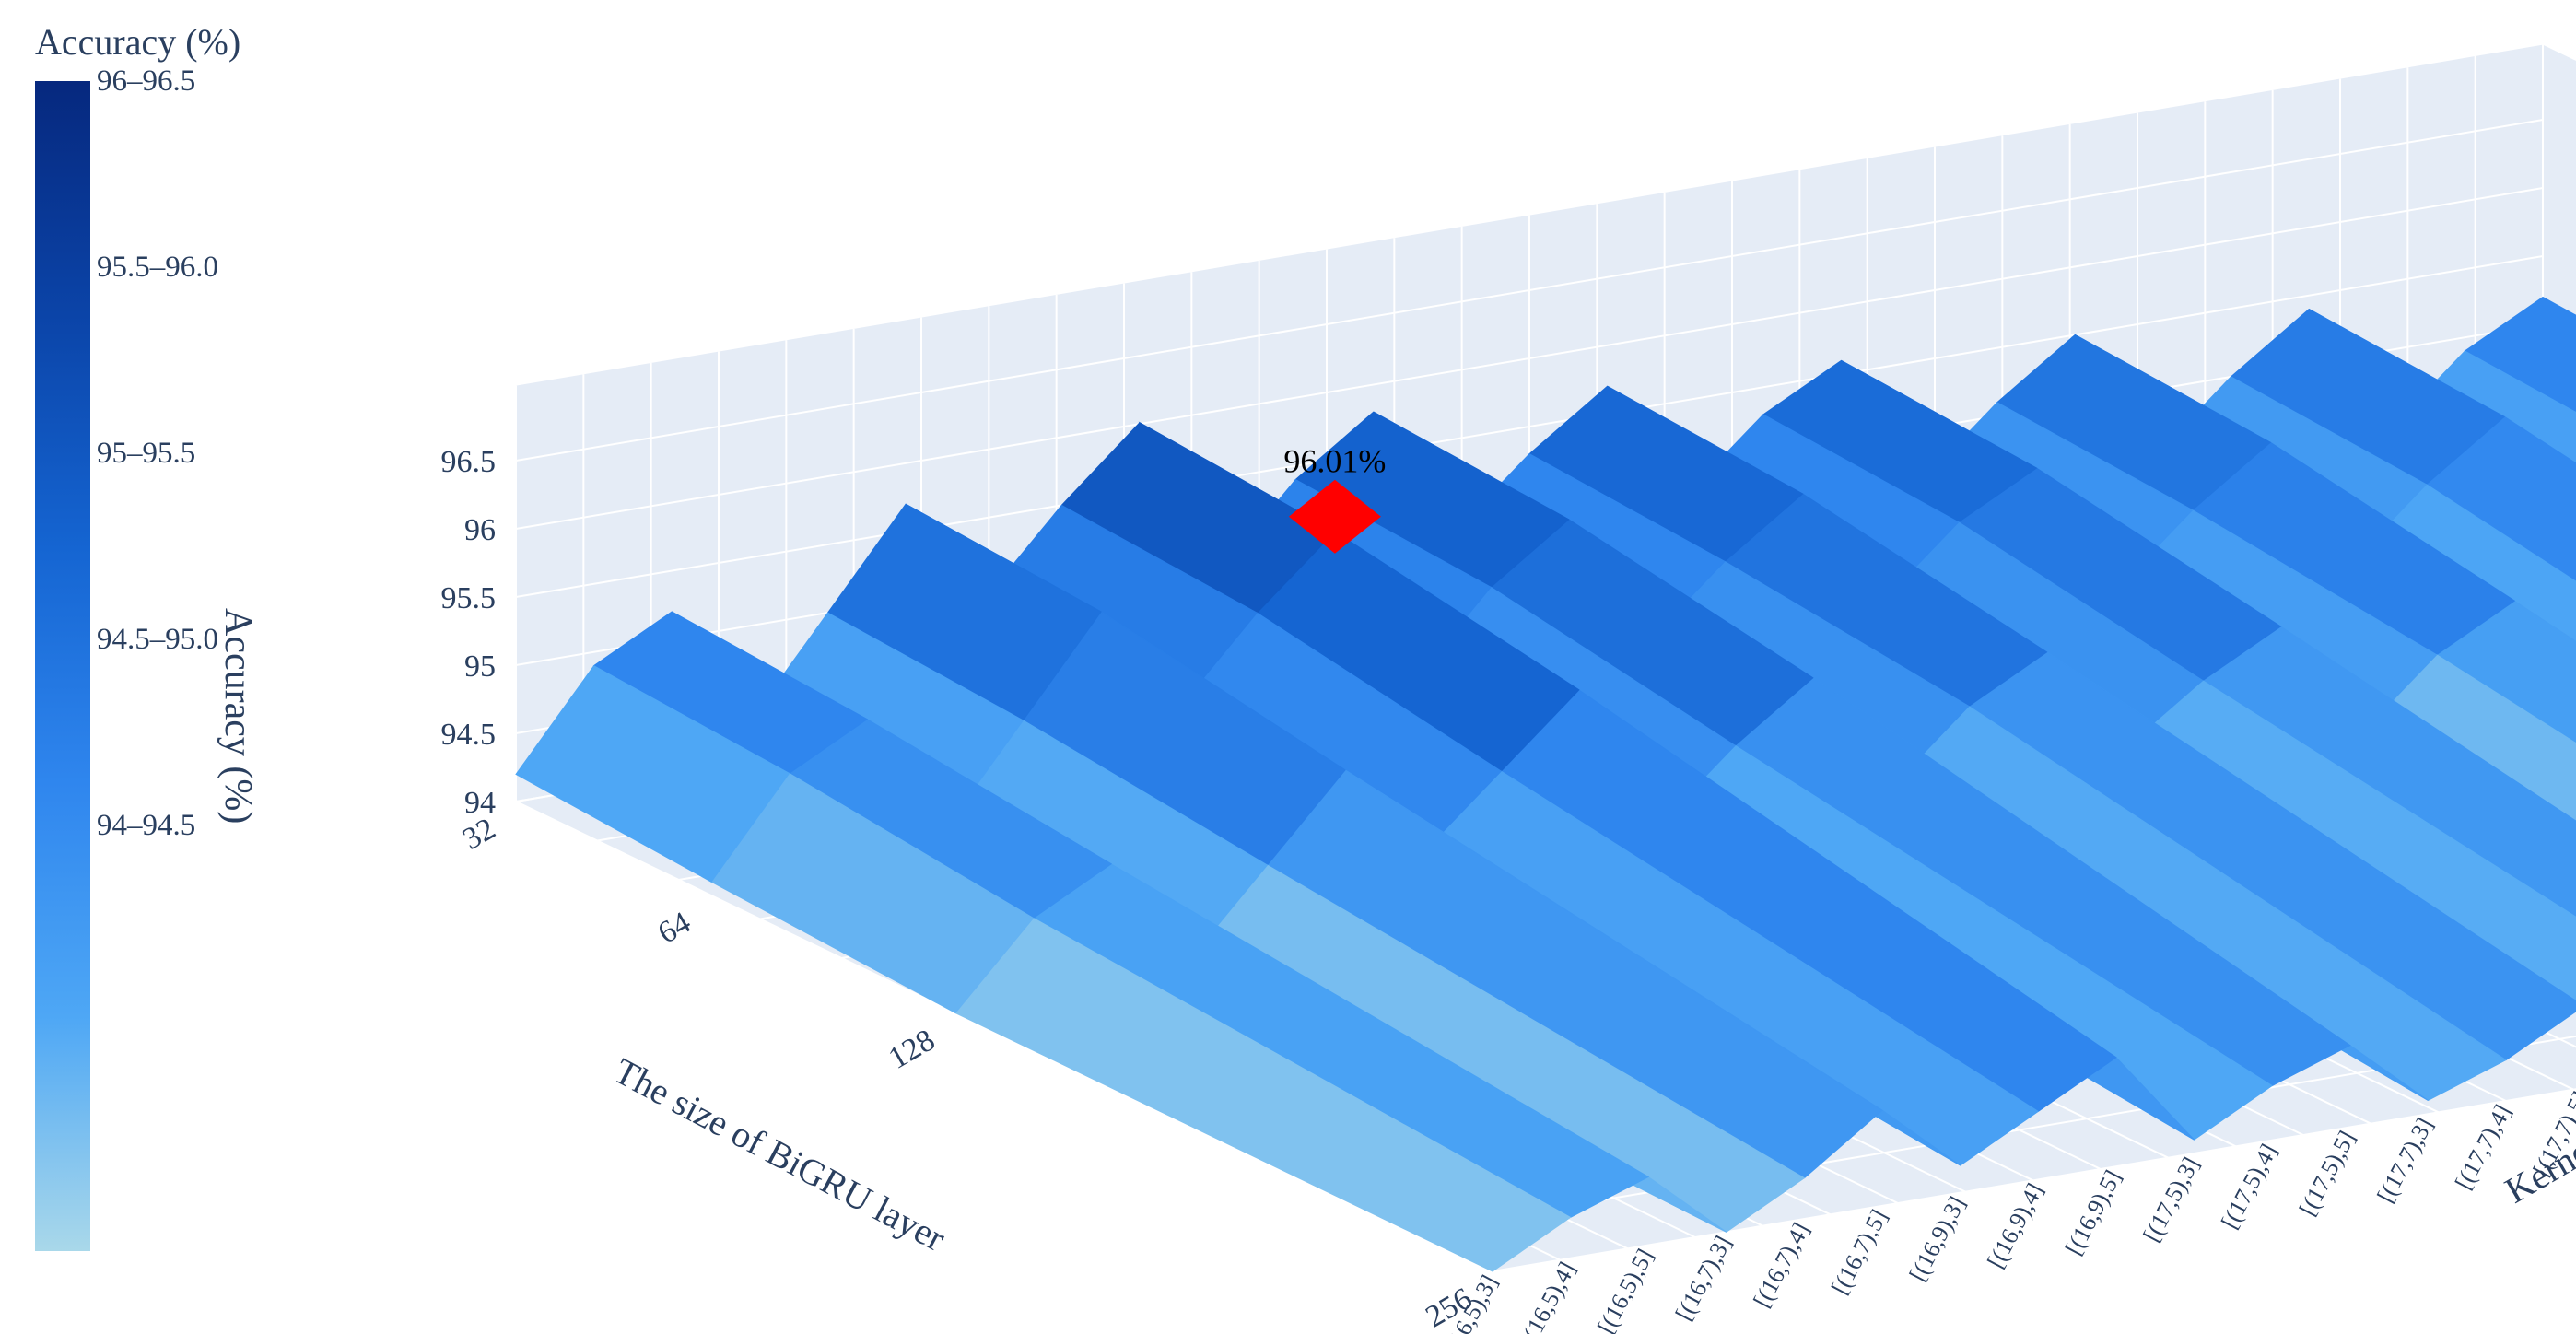 The width and height of the screenshot is (2576, 1334). Describe the element at coordinates (63, 666) in the screenshot. I see `colorbar` at that location.